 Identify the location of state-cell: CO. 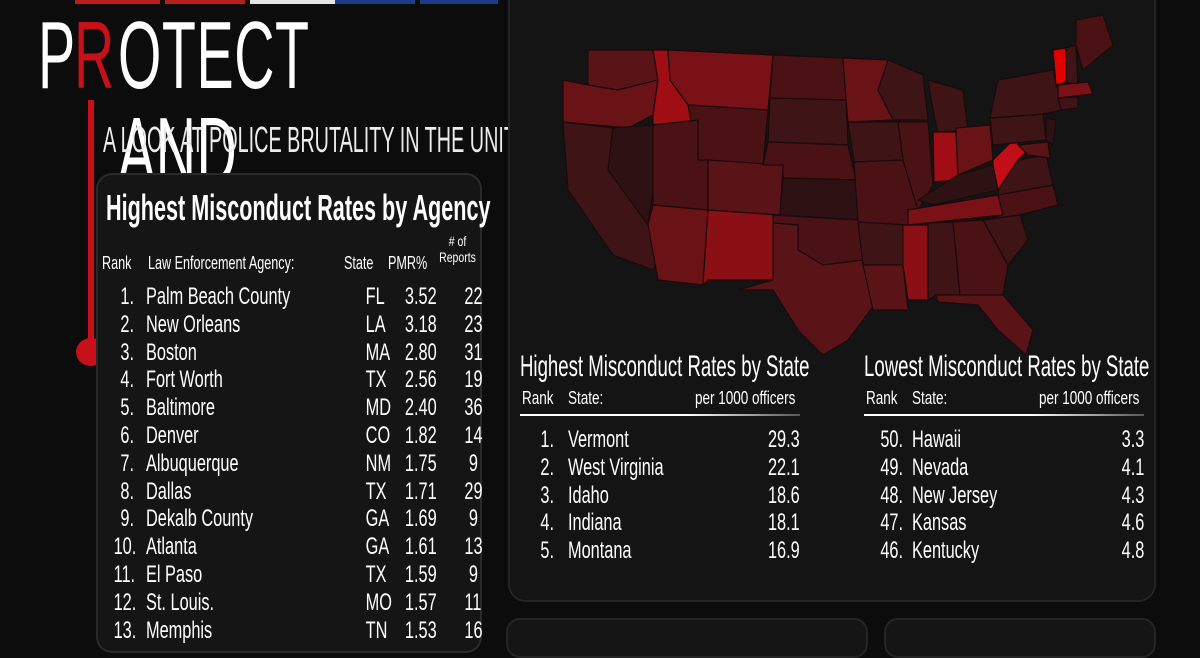
(378, 435).